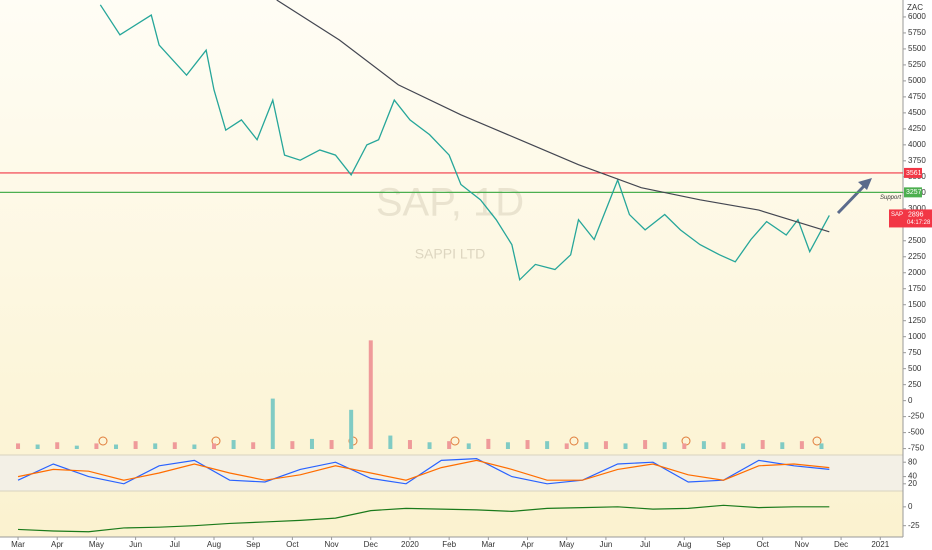  I want to click on y-tick-label: 250, so click(915, 384).